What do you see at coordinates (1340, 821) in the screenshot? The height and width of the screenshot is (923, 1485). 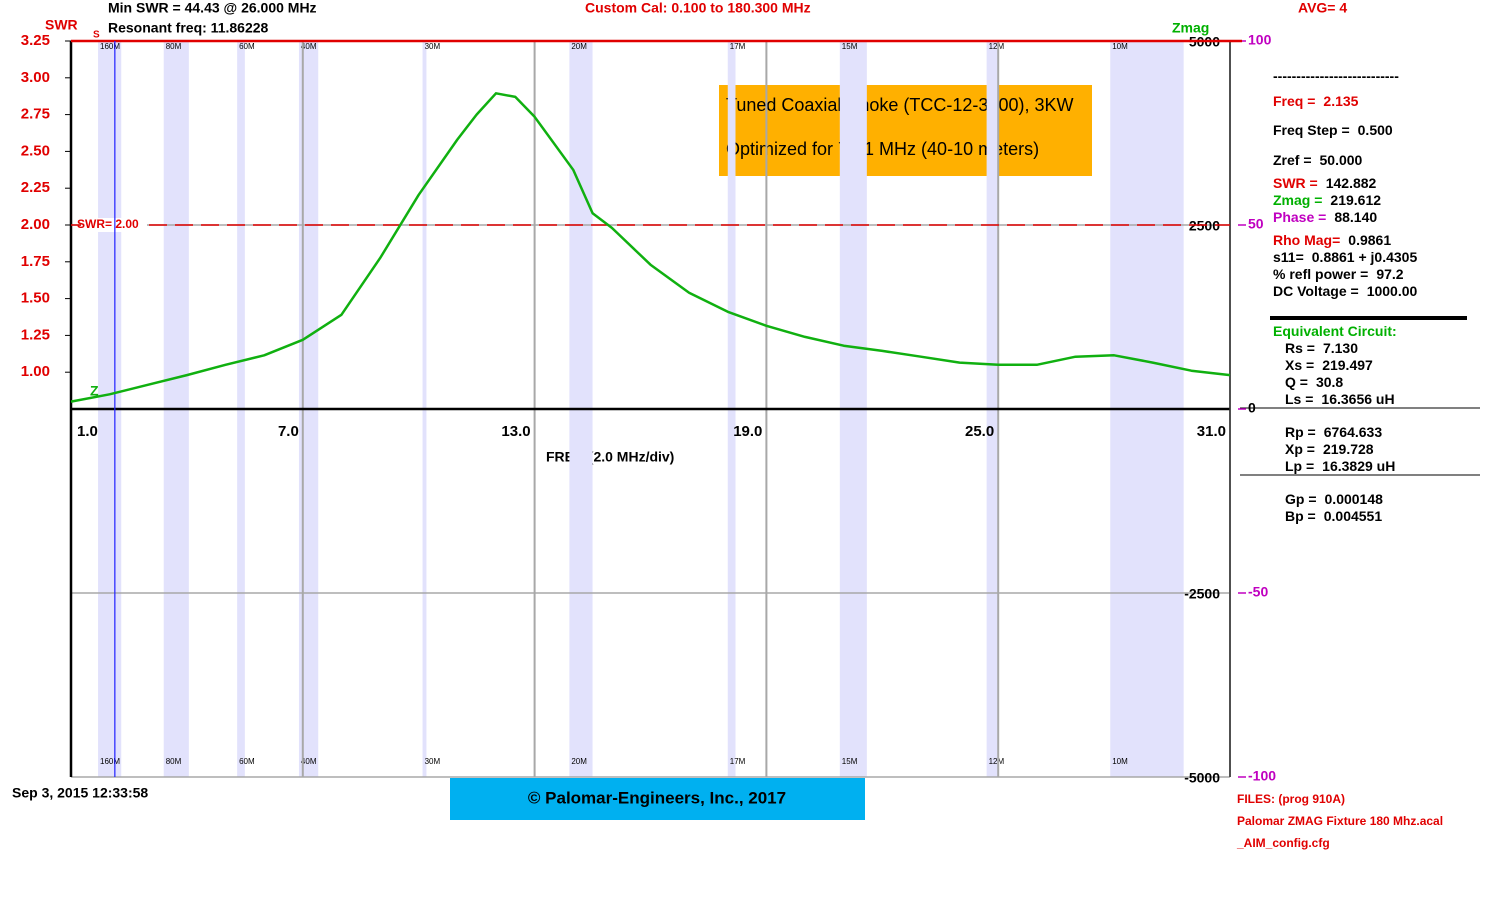 I see `file-info: Palomar ZMAG Fixture 180 Mhz.acal` at bounding box center [1340, 821].